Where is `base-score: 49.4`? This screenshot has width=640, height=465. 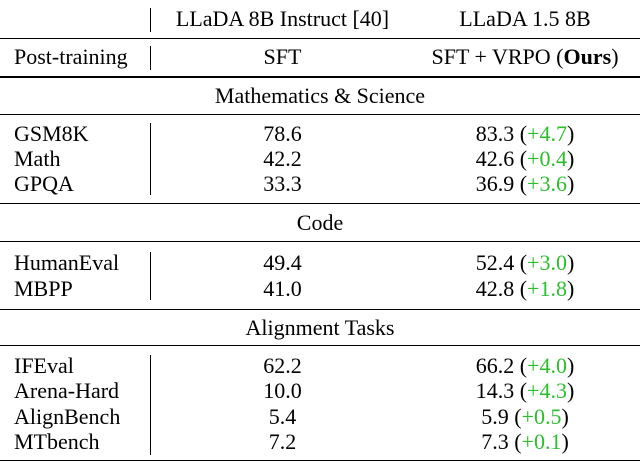
base-score: 49.4 is located at coordinates (282, 262).